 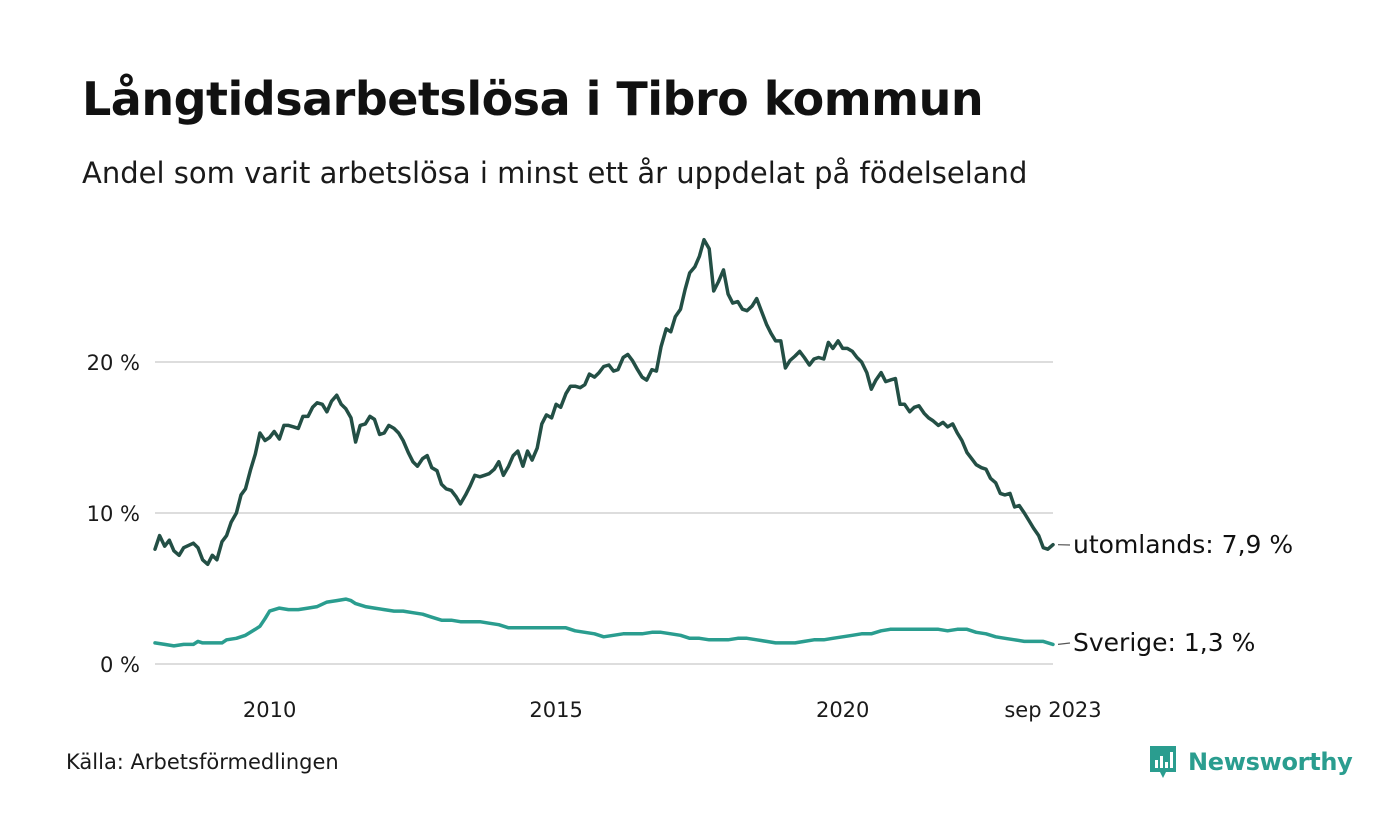 I want to click on brand-name: Newsworthy, so click(x=1270, y=762).